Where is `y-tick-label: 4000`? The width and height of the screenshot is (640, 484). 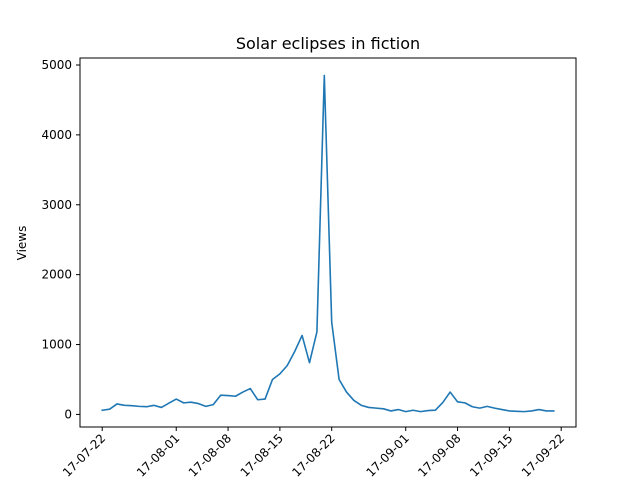 y-tick-label: 4000 is located at coordinates (56, 135).